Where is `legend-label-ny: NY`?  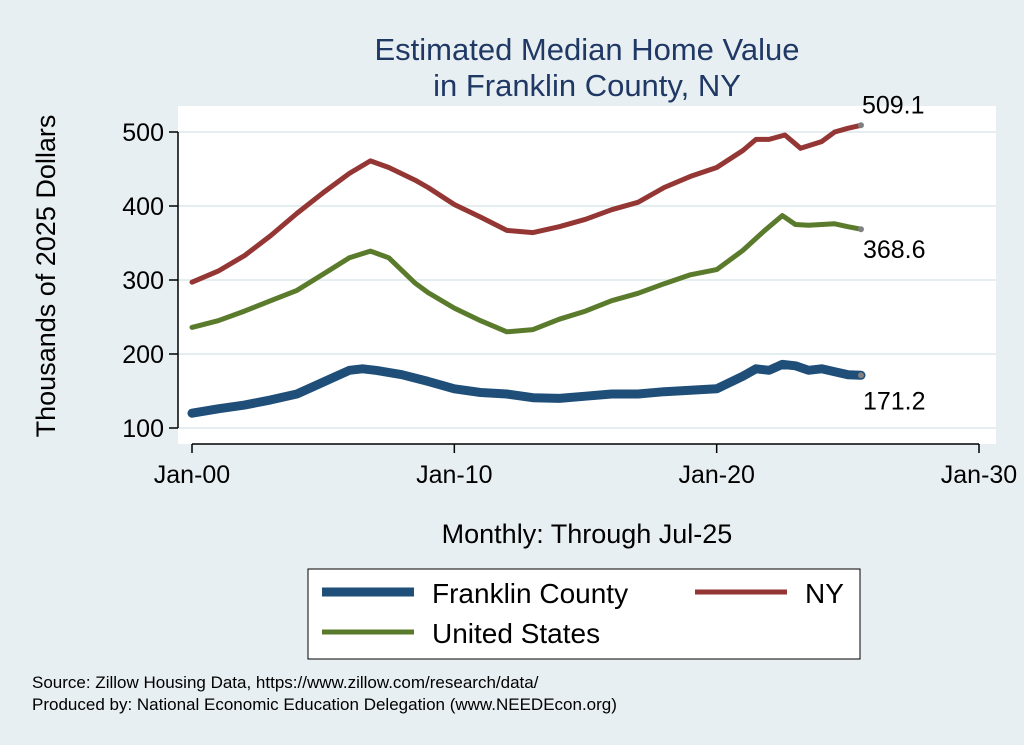
legend-label-ny: NY is located at coordinates (824, 593).